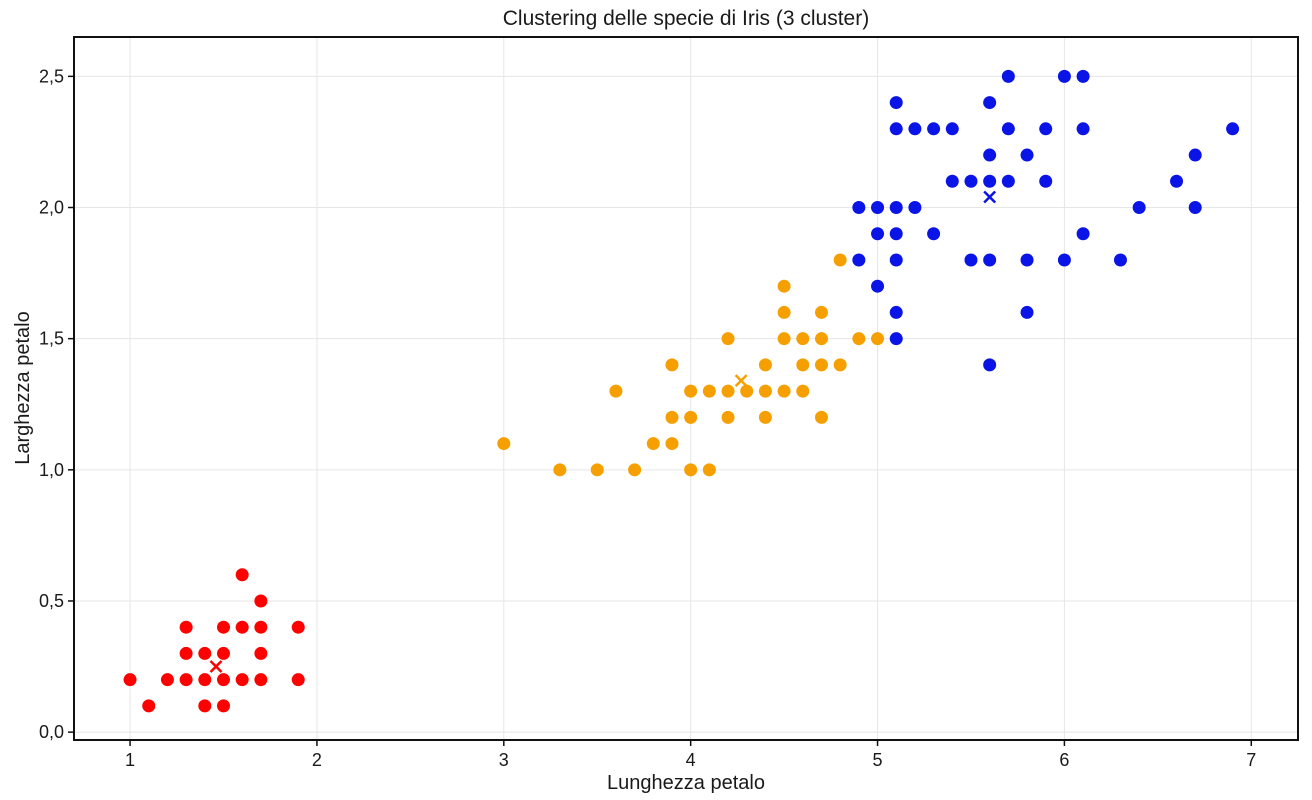 Image resolution: width=1312 pixels, height=800 pixels. Describe the element at coordinates (1064, 760) in the screenshot. I see `x-tick-label: 6` at that location.